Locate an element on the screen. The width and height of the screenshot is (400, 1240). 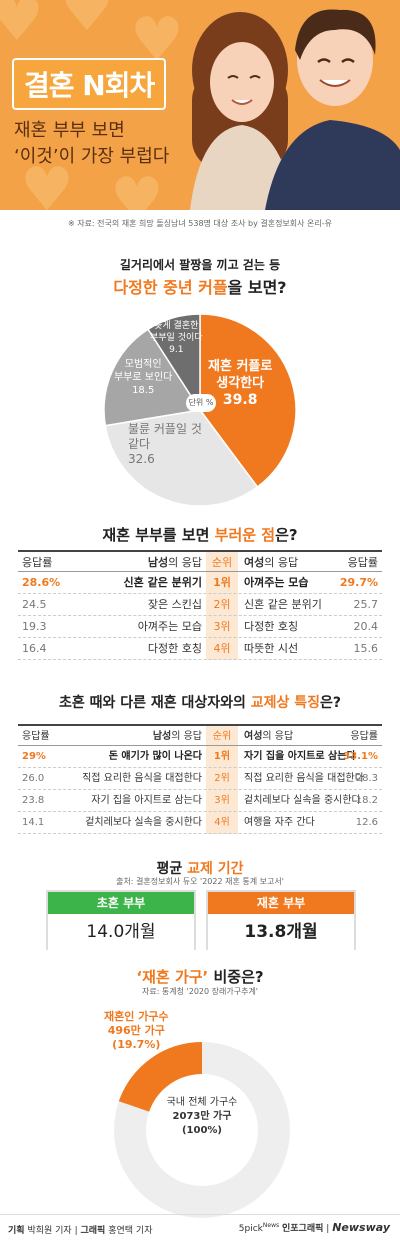
label-line: 부부일 것이다 is located at coordinates (176, 338).